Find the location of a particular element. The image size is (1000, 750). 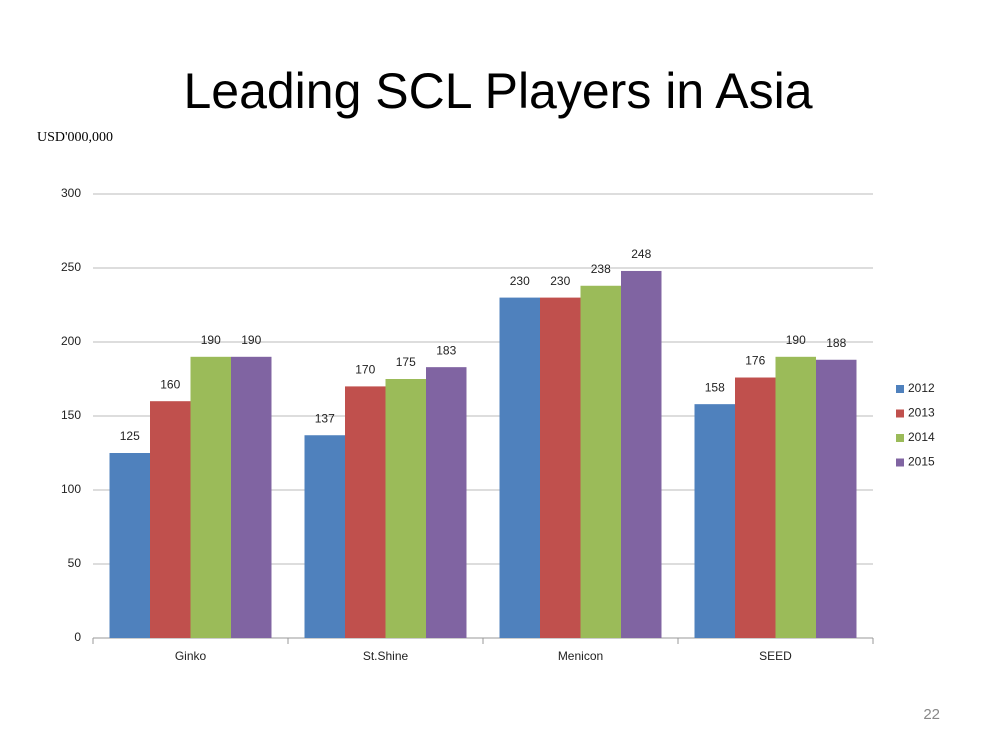

legend-label: 2012 is located at coordinates (921, 388).